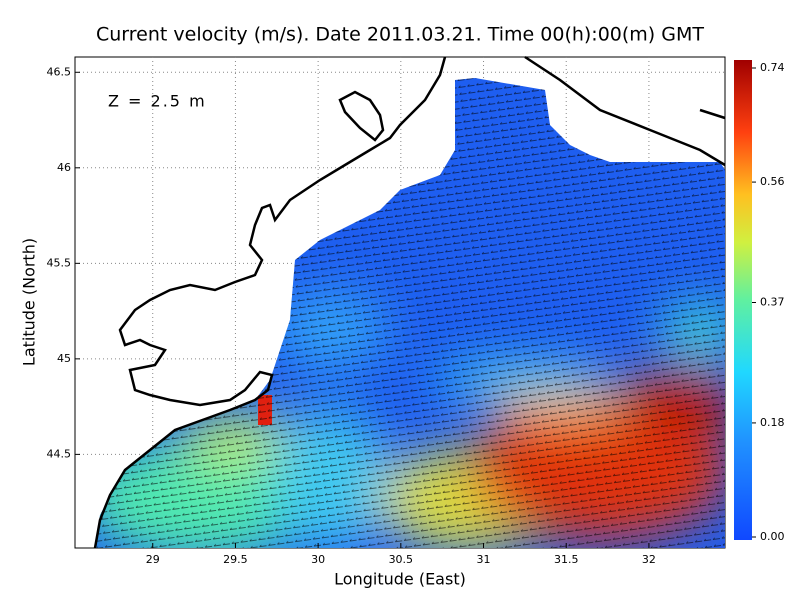 Image resolution: width=800 pixels, height=604 pixels. I want to click on x-tick-label: 30.5, so click(401, 559).